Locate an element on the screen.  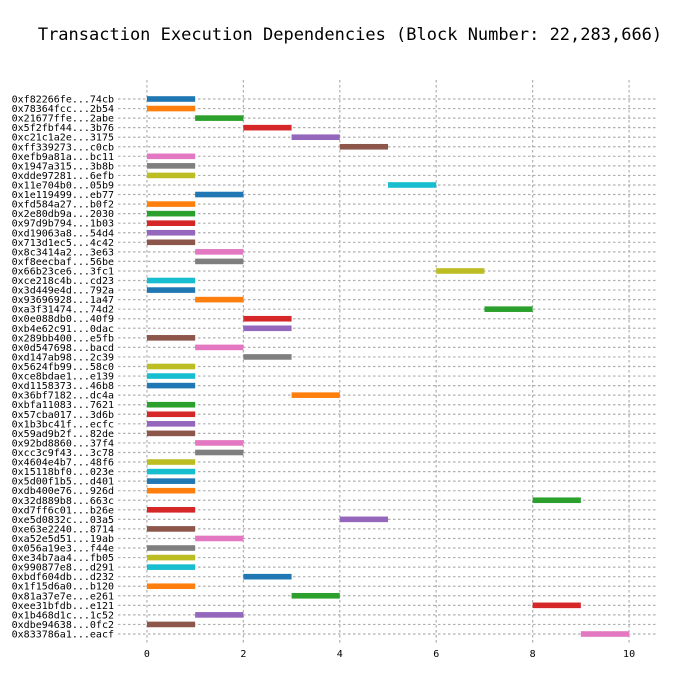
y-tick-label: 0xcc3c9f43...3c78 is located at coordinates (63, 453).